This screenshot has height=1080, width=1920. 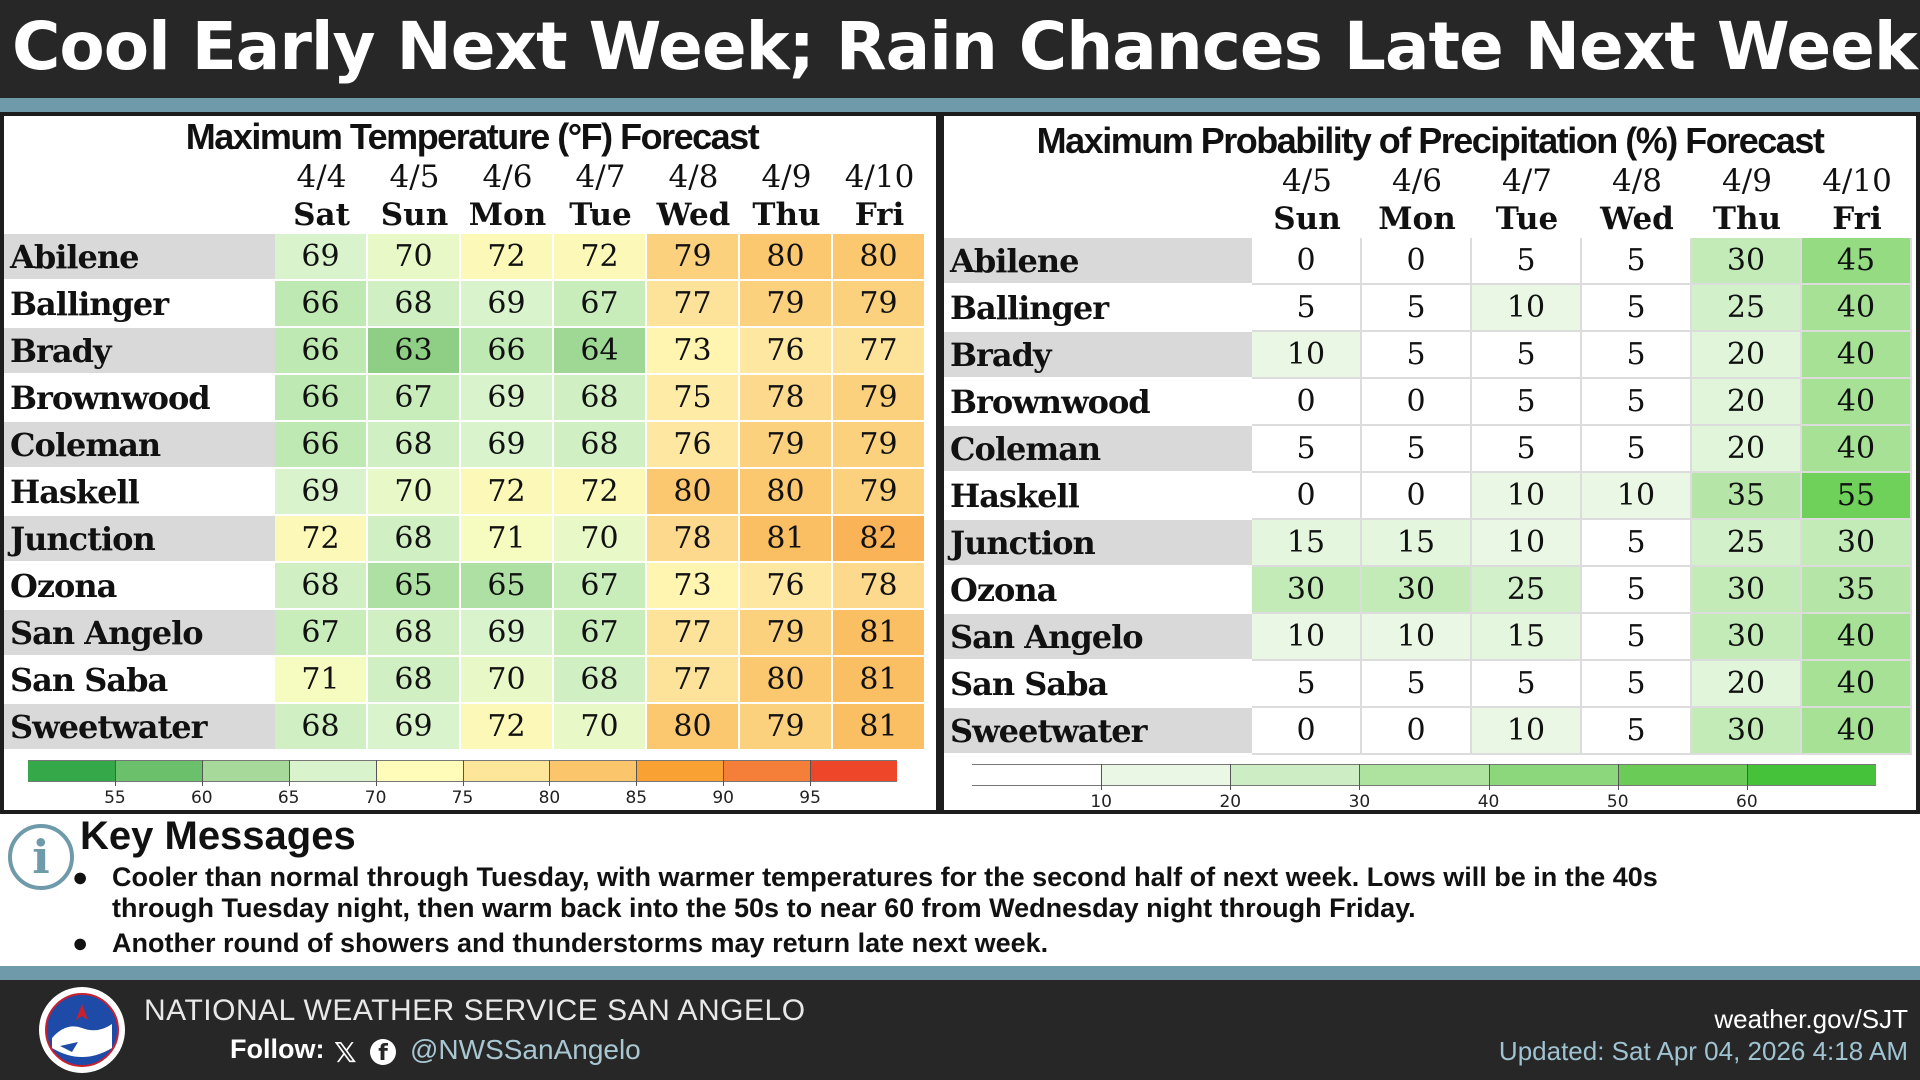 What do you see at coordinates (321, 177) in the screenshot?
I see `column-date: 4/4` at bounding box center [321, 177].